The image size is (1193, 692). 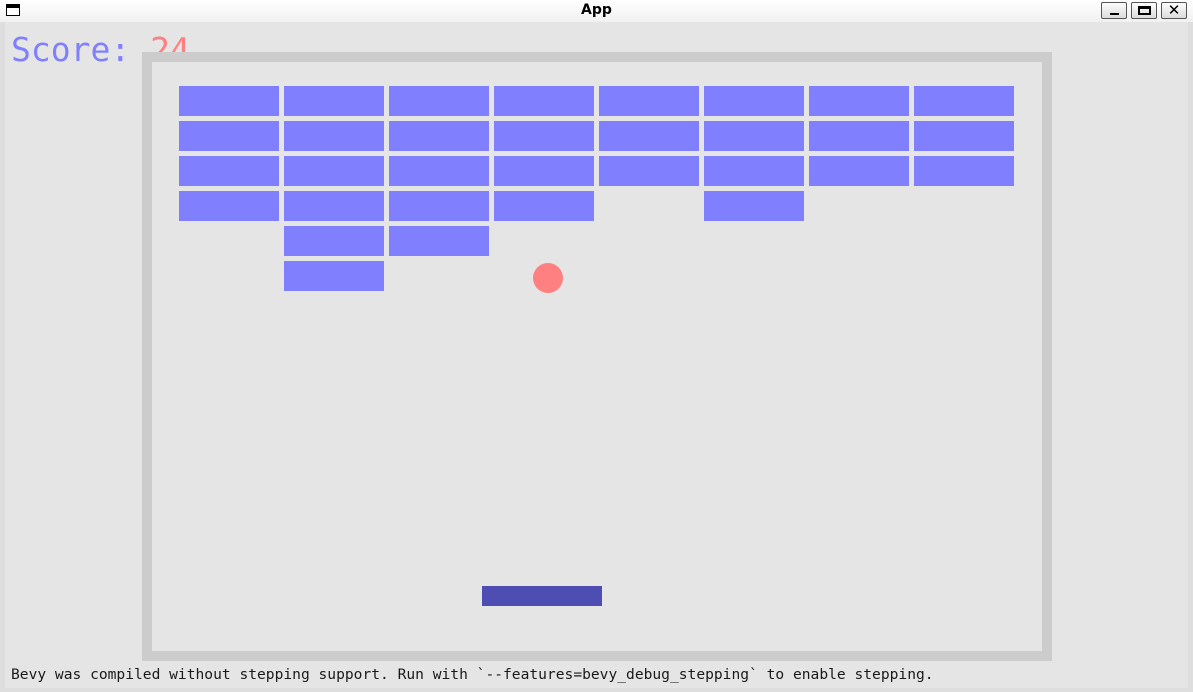 I want to click on close-button: ✕, so click(x=1174, y=10).